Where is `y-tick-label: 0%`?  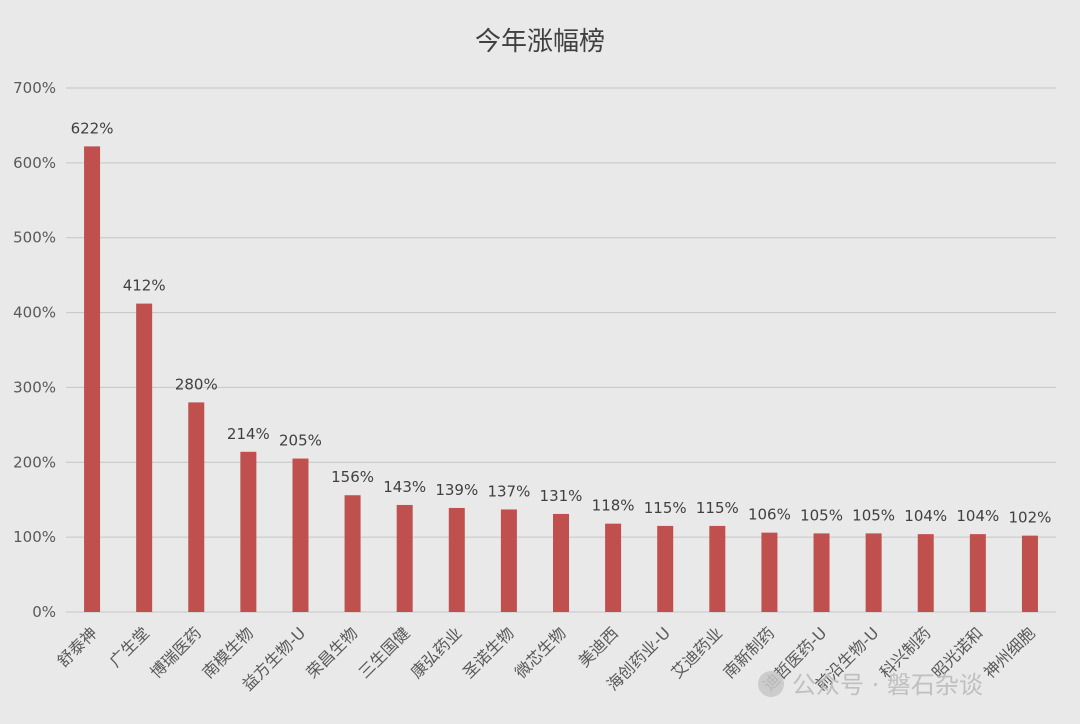
y-tick-label: 0% is located at coordinates (44, 612).